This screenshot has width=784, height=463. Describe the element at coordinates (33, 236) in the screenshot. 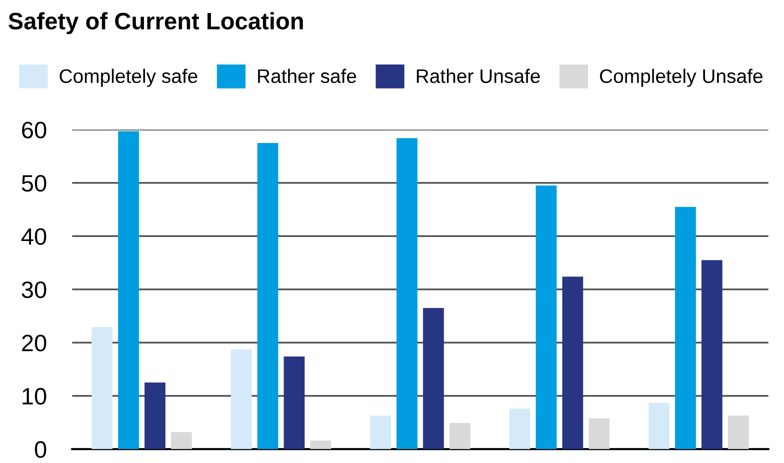

I see `y-tick-label: 40` at that location.